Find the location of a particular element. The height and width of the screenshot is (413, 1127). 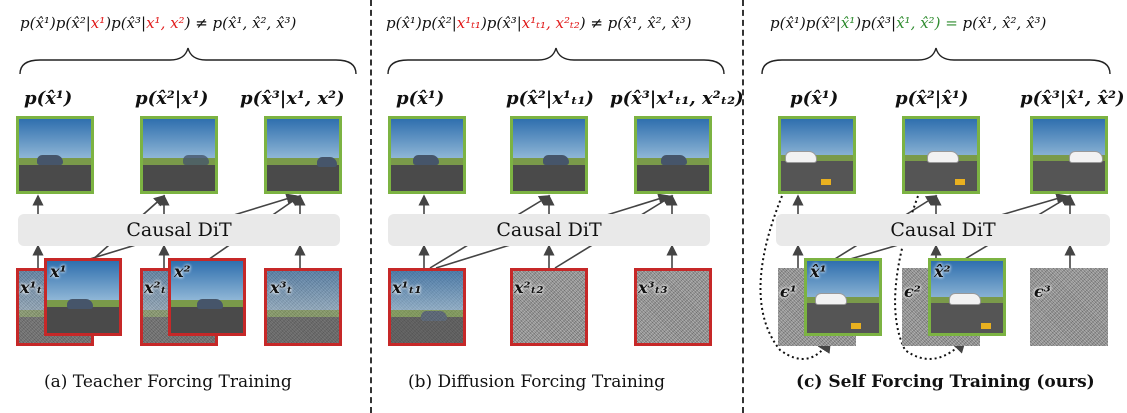

brace-c is located at coordinates (936, 61).